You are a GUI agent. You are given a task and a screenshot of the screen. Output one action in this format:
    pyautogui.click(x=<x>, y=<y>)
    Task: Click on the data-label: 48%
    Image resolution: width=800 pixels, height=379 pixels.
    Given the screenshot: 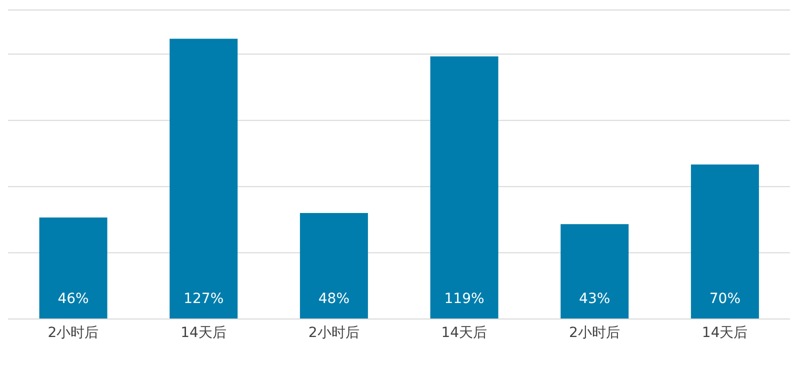 What is the action you would take?
    pyautogui.click(x=334, y=299)
    